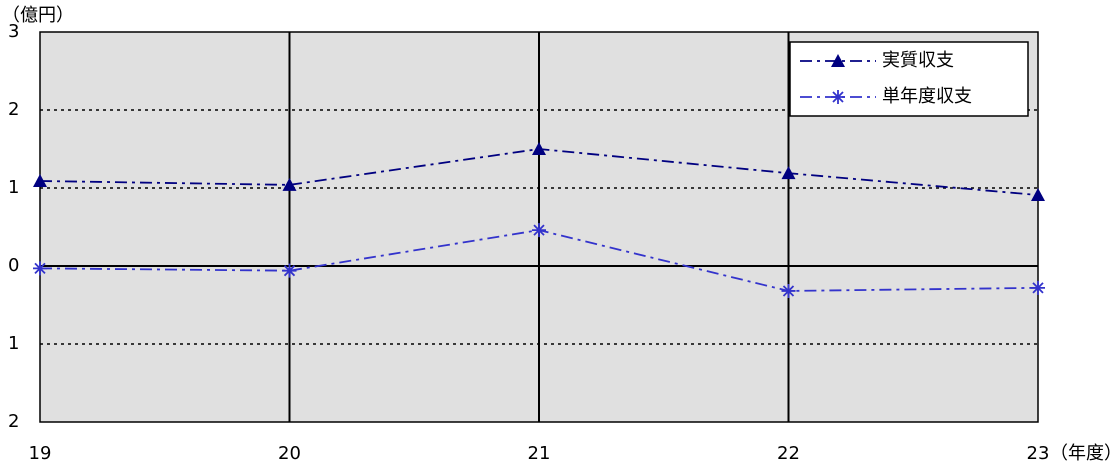 This screenshot has width=1113, height=472. What do you see at coordinates (1038, 453) in the screenshot?
I see `x-tick-label: 23` at bounding box center [1038, 453].